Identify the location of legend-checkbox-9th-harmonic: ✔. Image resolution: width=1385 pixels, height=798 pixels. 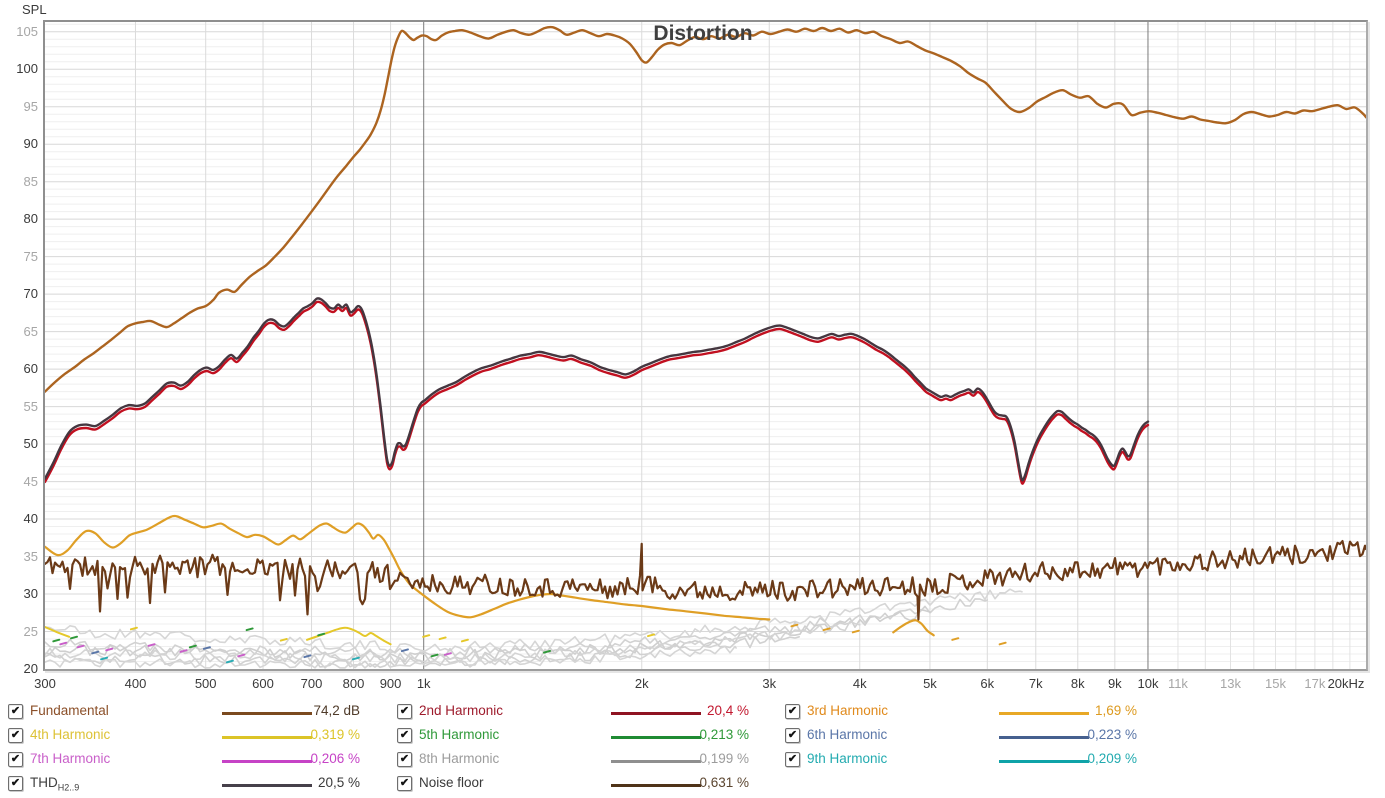
(792, 759).